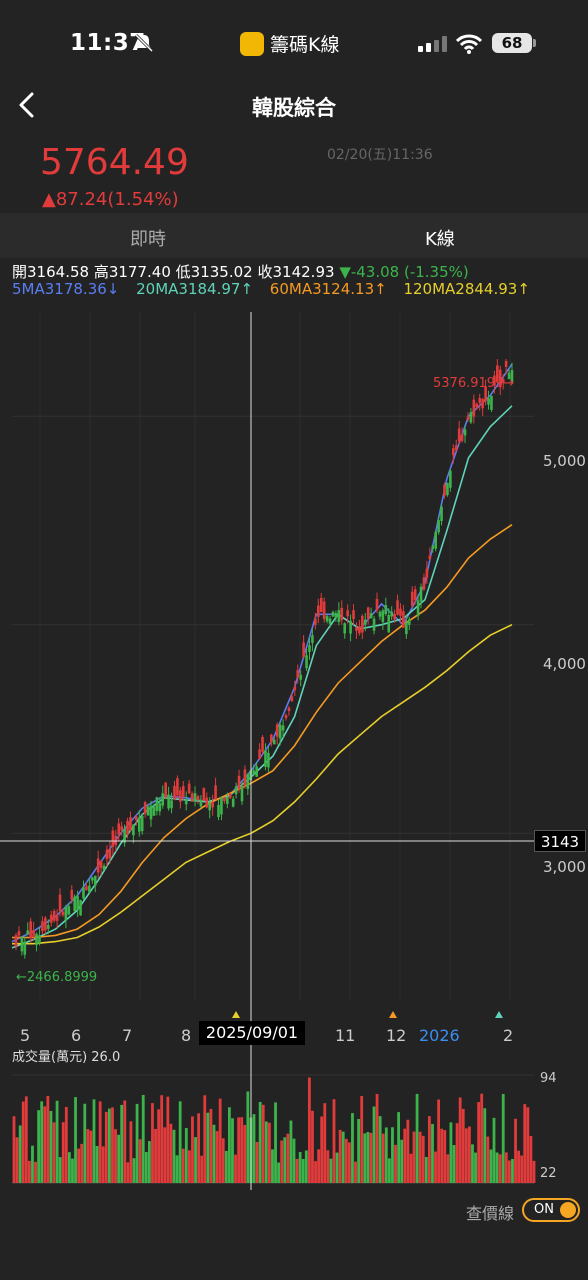 This screenshot has width=588, height=1280. I want to click on low-annotation: ←2466.8999, so click(57, 977).